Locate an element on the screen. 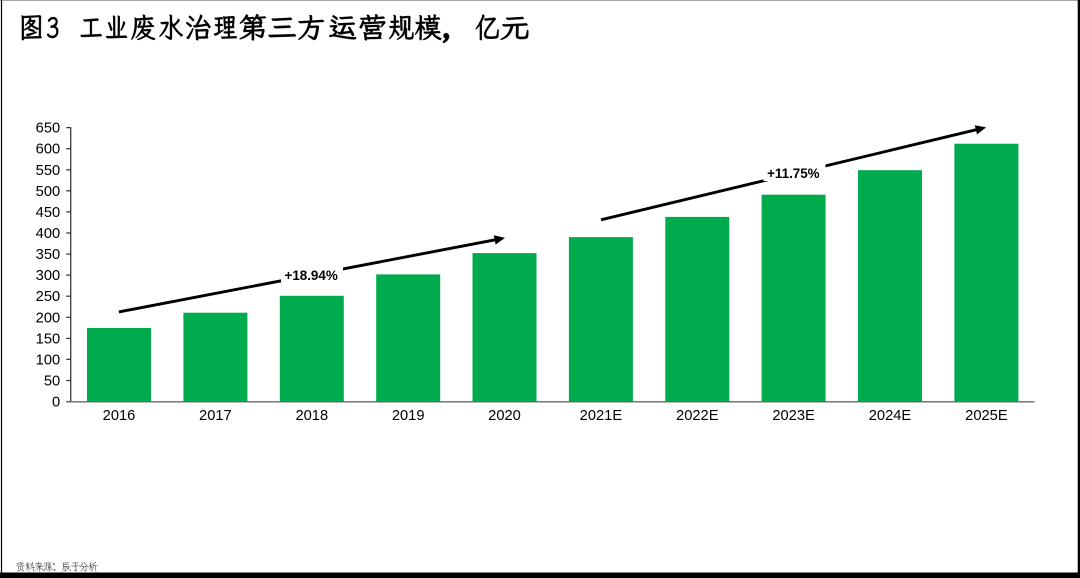 Image resolution: width=1080 pixels, height=578 pixels. svg-text: 2020 is located at coordinates (504, 416).